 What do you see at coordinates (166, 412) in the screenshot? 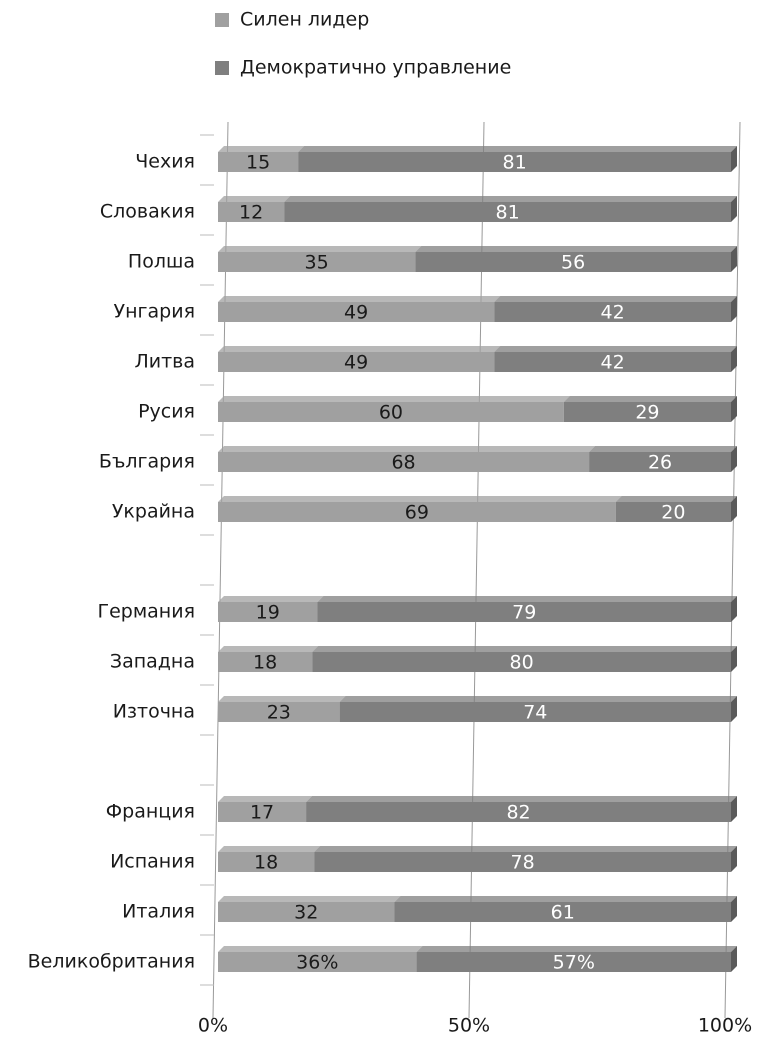
I see `y-tick-label: Русия` at bounding box center [166, 412].